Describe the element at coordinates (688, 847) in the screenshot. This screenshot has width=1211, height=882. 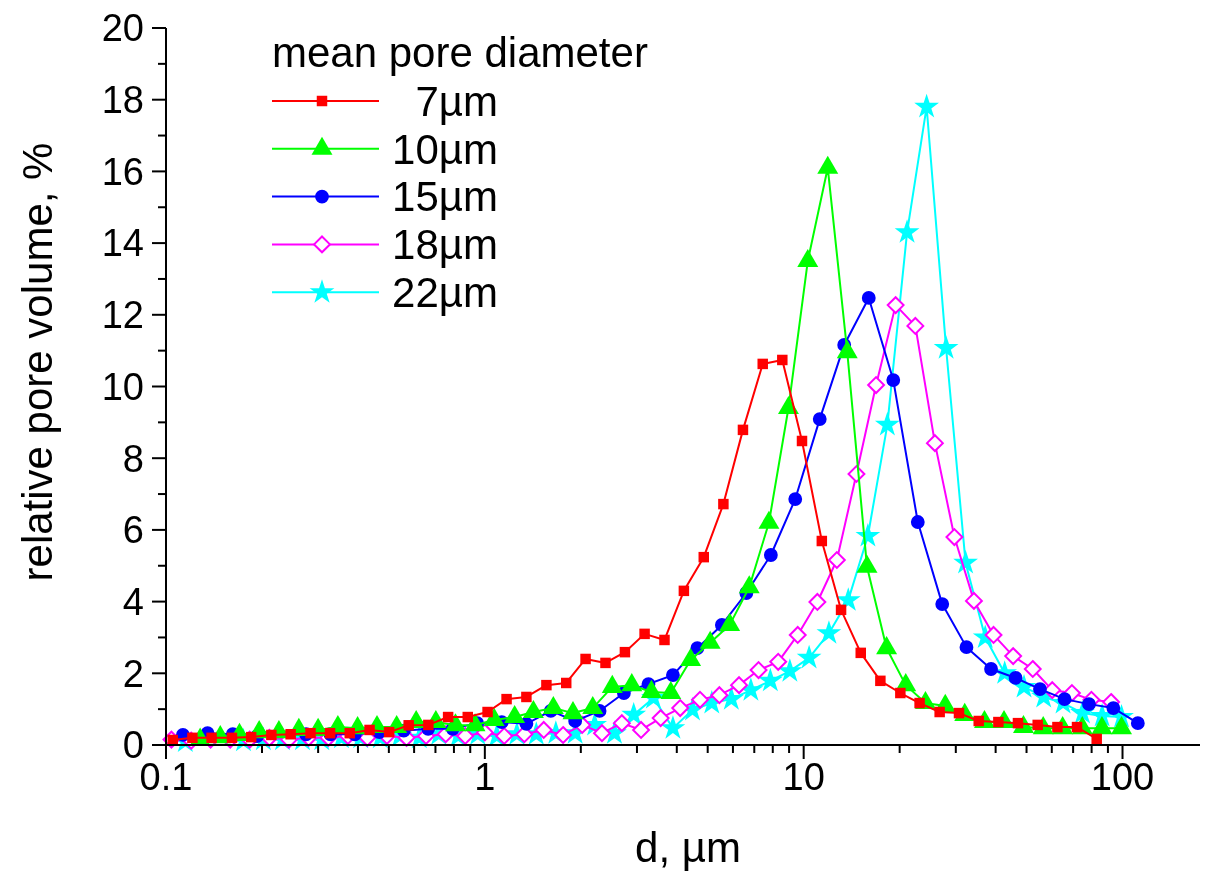
I see `x-axis-title: d, µm` at that location.